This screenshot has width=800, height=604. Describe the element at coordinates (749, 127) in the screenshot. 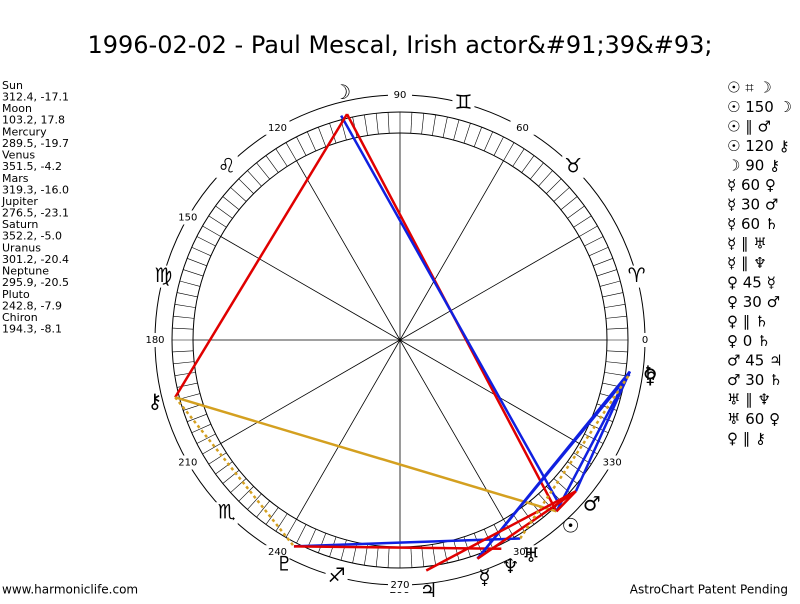

I see `aspect-row: ☉ ∥ ♂` at that location.